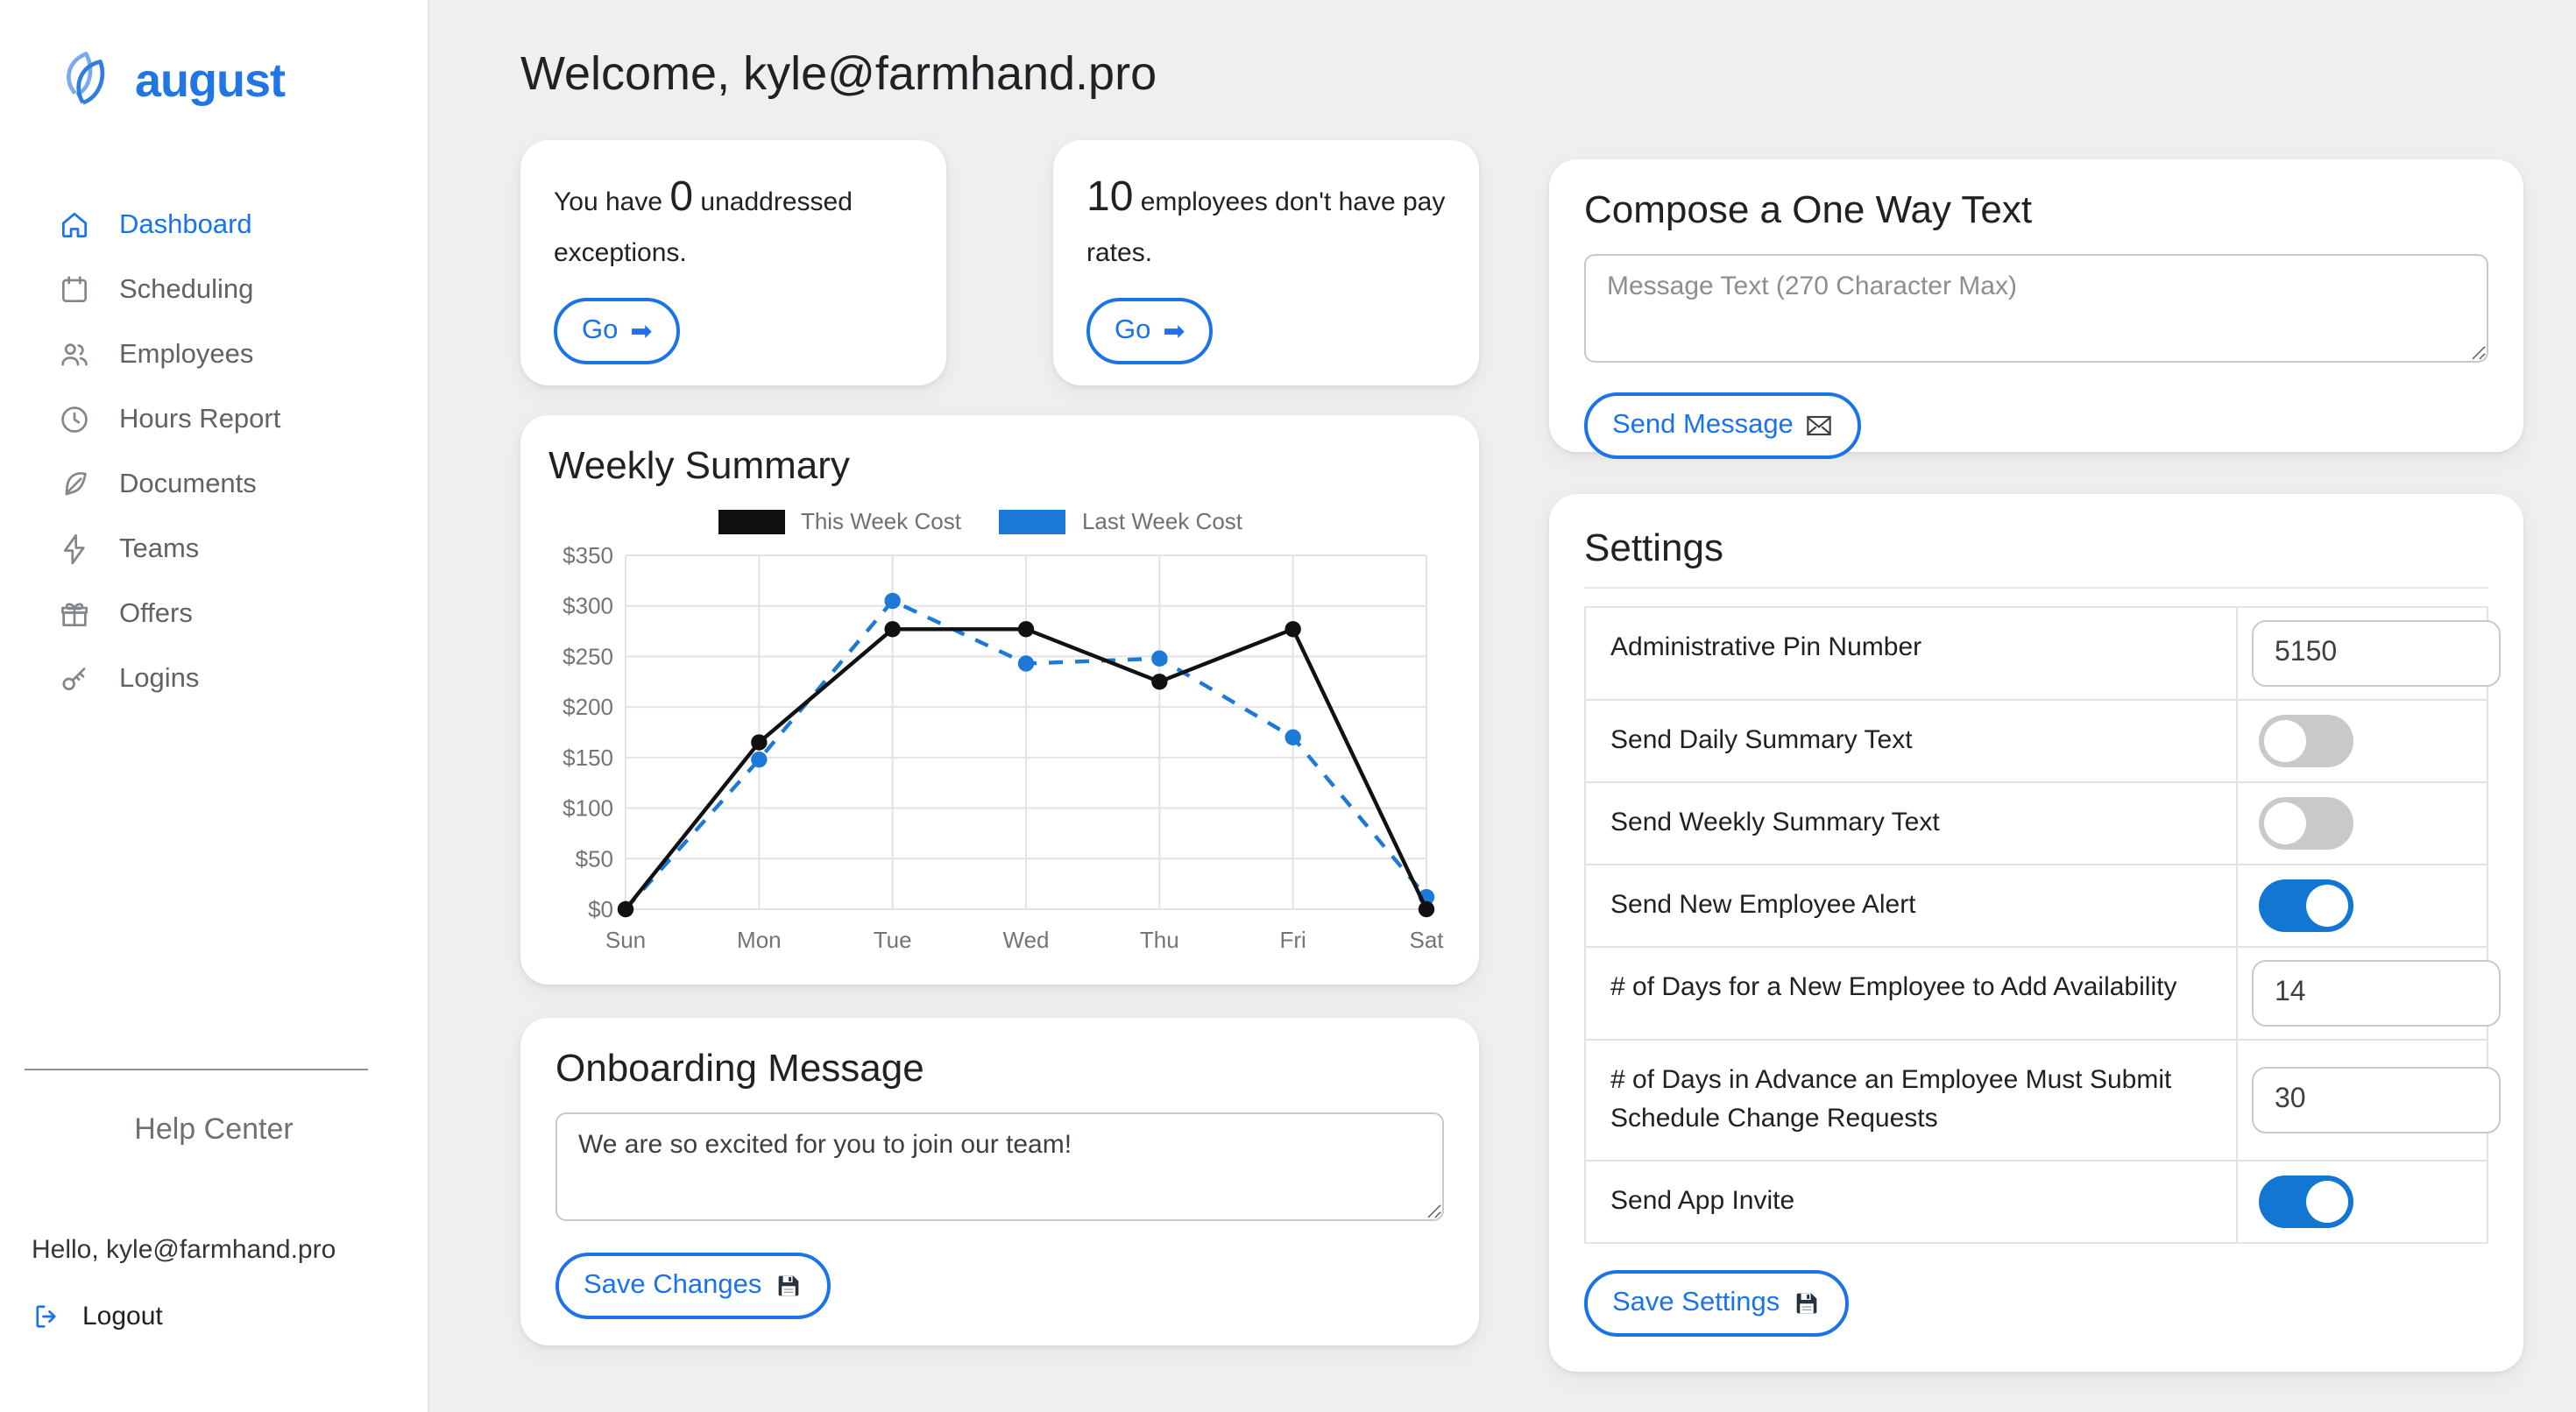  I want to click on page-title: Welcome, kyle@farmhand.pro, so click(838, 74).